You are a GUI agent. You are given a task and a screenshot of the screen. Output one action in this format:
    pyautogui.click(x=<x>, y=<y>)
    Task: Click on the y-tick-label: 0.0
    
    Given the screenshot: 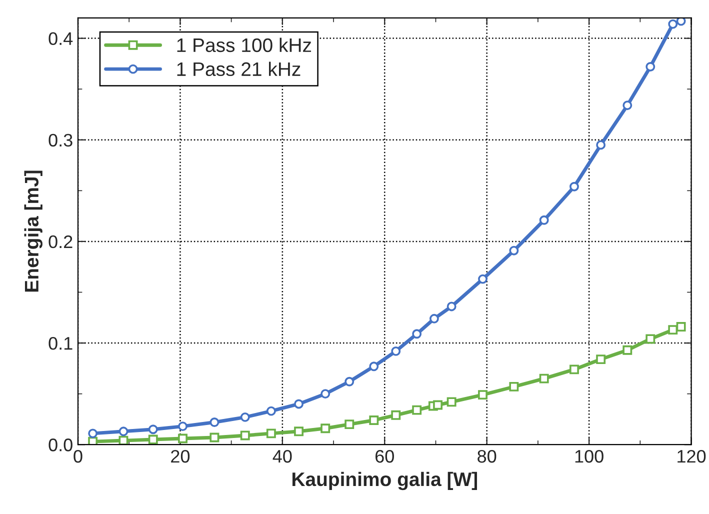 What is the action you would take?
    pyautogui.click(x=60, y=445)
    